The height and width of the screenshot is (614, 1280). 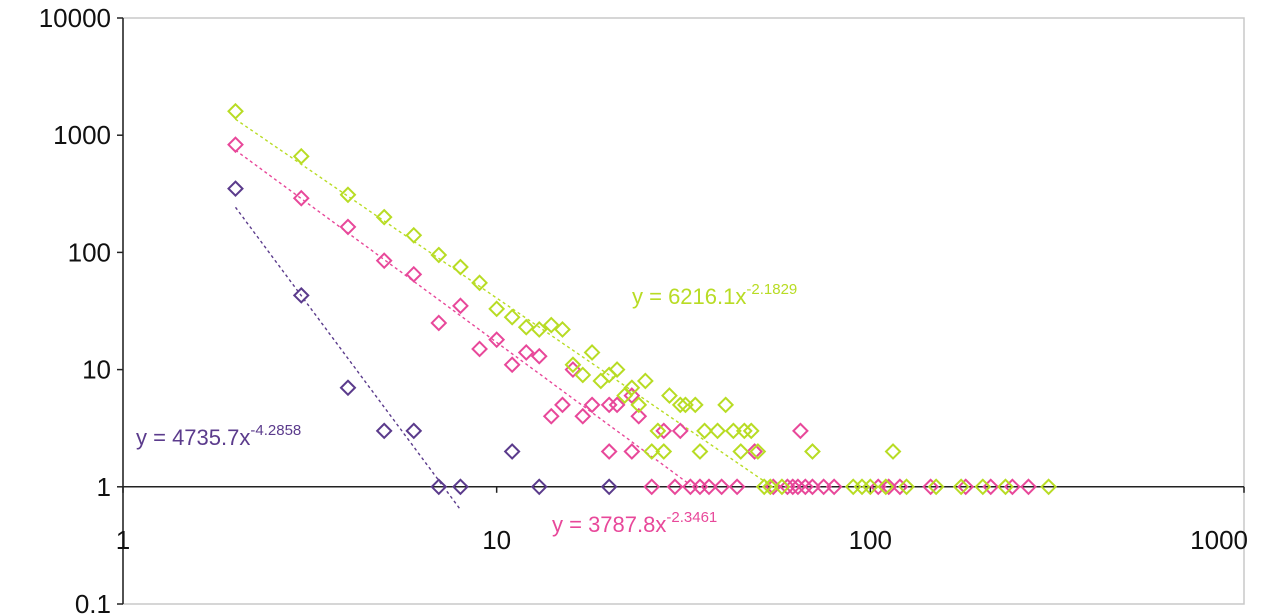 I want to click on y-tick-label: 10000, so click(x=75, y=18).